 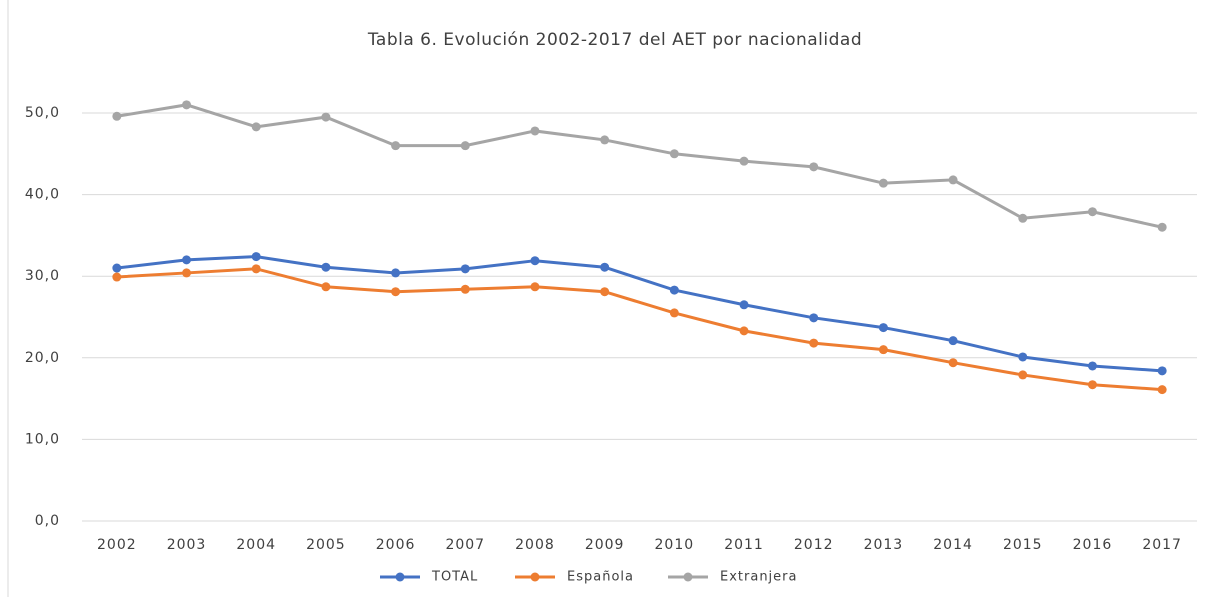 What do you see at coordinates (117, 545) in the screenshot?
I see `x-tick-label: 2002` at bounding box center [117, 545].